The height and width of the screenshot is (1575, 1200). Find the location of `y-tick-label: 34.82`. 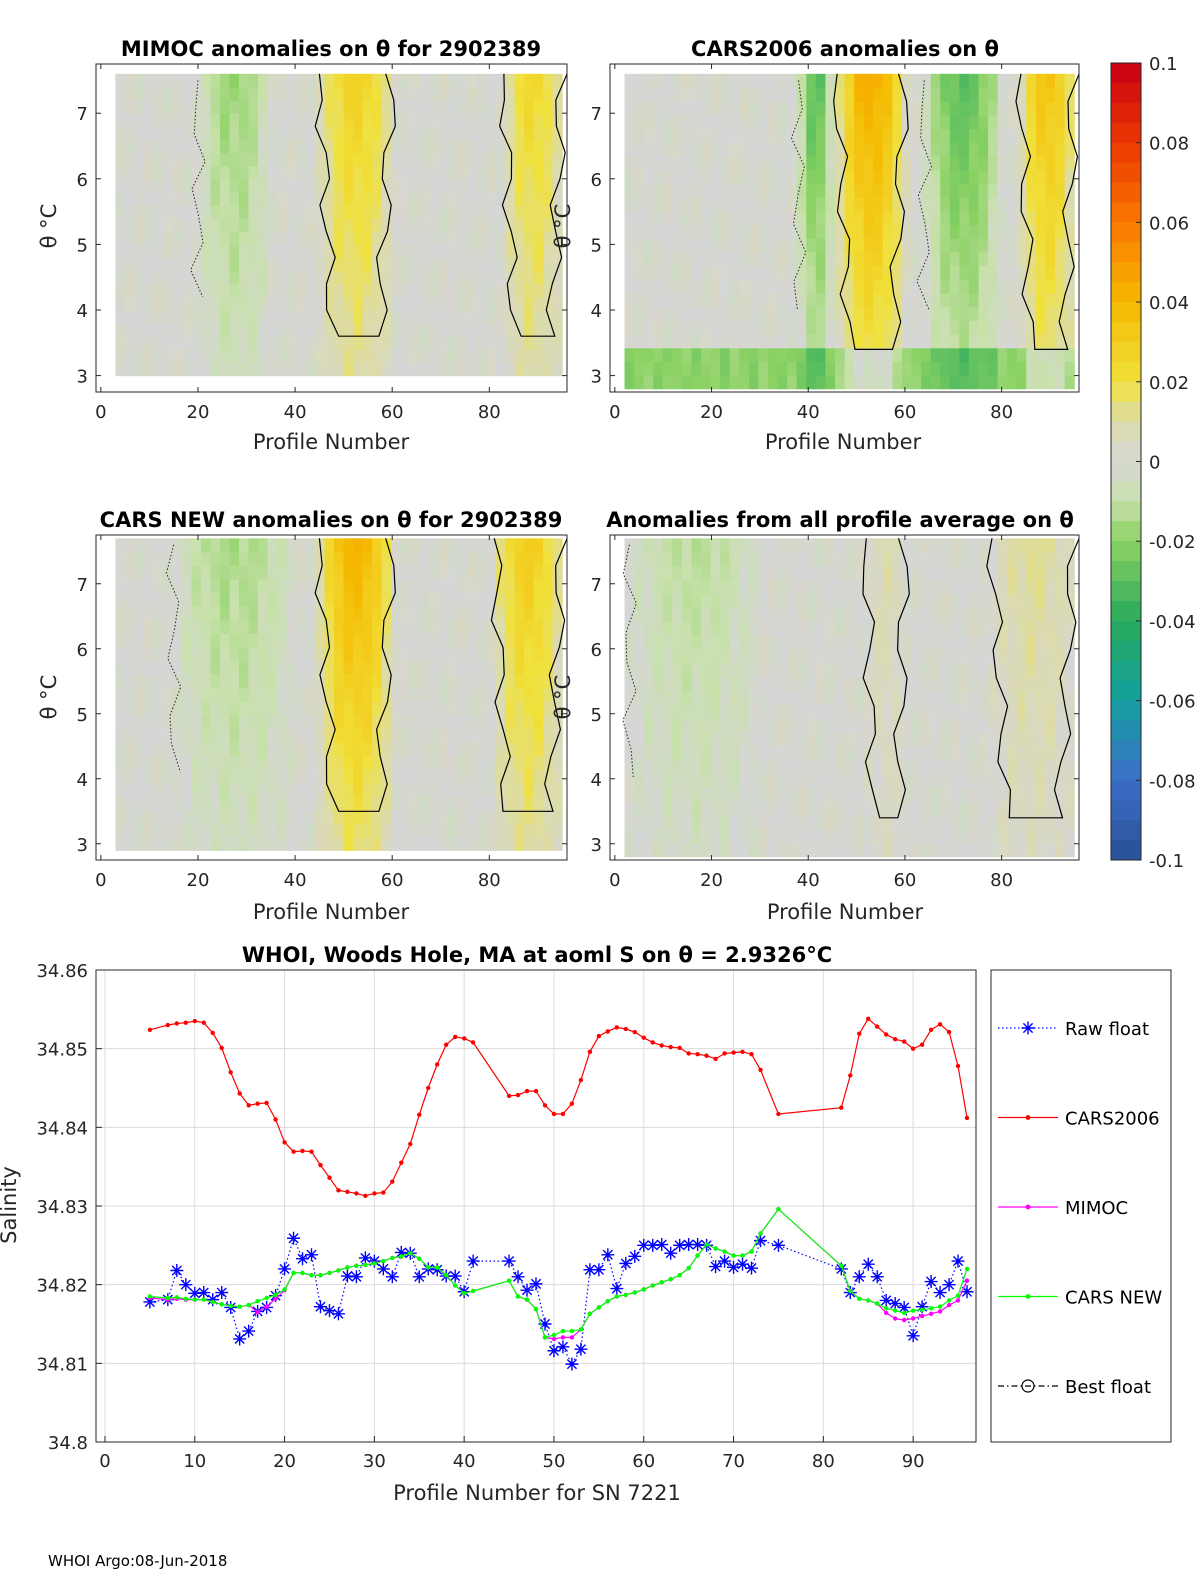

y-tick-label: 34.82 is located at coordinates (62, 1286).